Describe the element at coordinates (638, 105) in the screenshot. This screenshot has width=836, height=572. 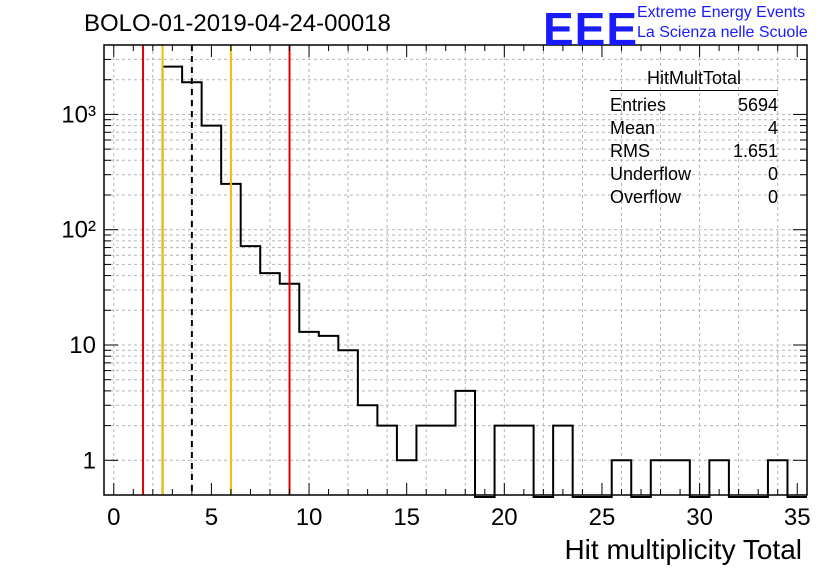
I see `stats-label: Entries` at that location.